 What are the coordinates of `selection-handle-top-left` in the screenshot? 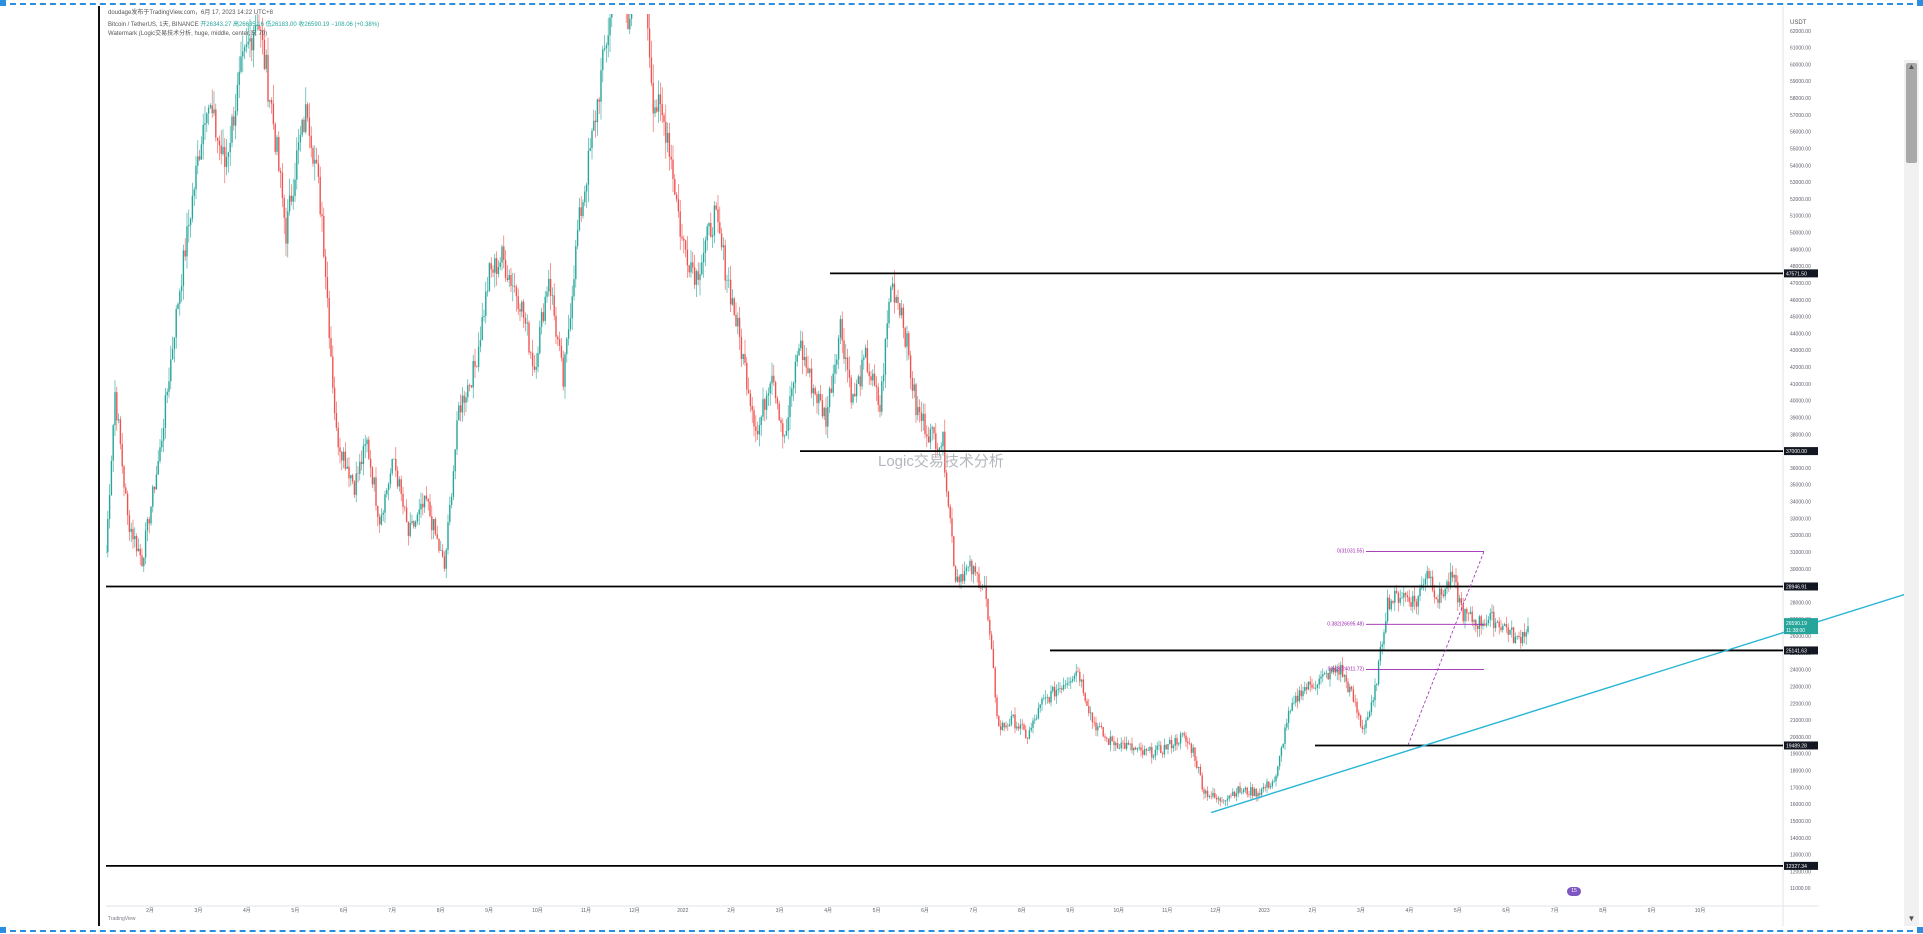 It's located at (3, 3).